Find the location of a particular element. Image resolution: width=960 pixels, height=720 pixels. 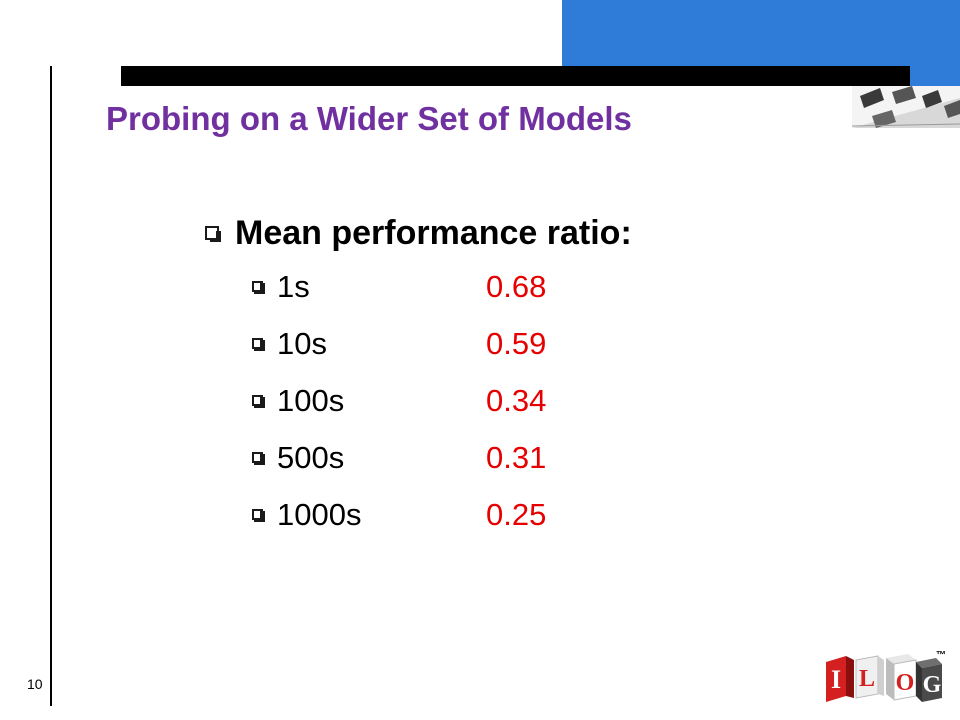

list-item: 10s 0.59 is located at coordinates (399, 343).